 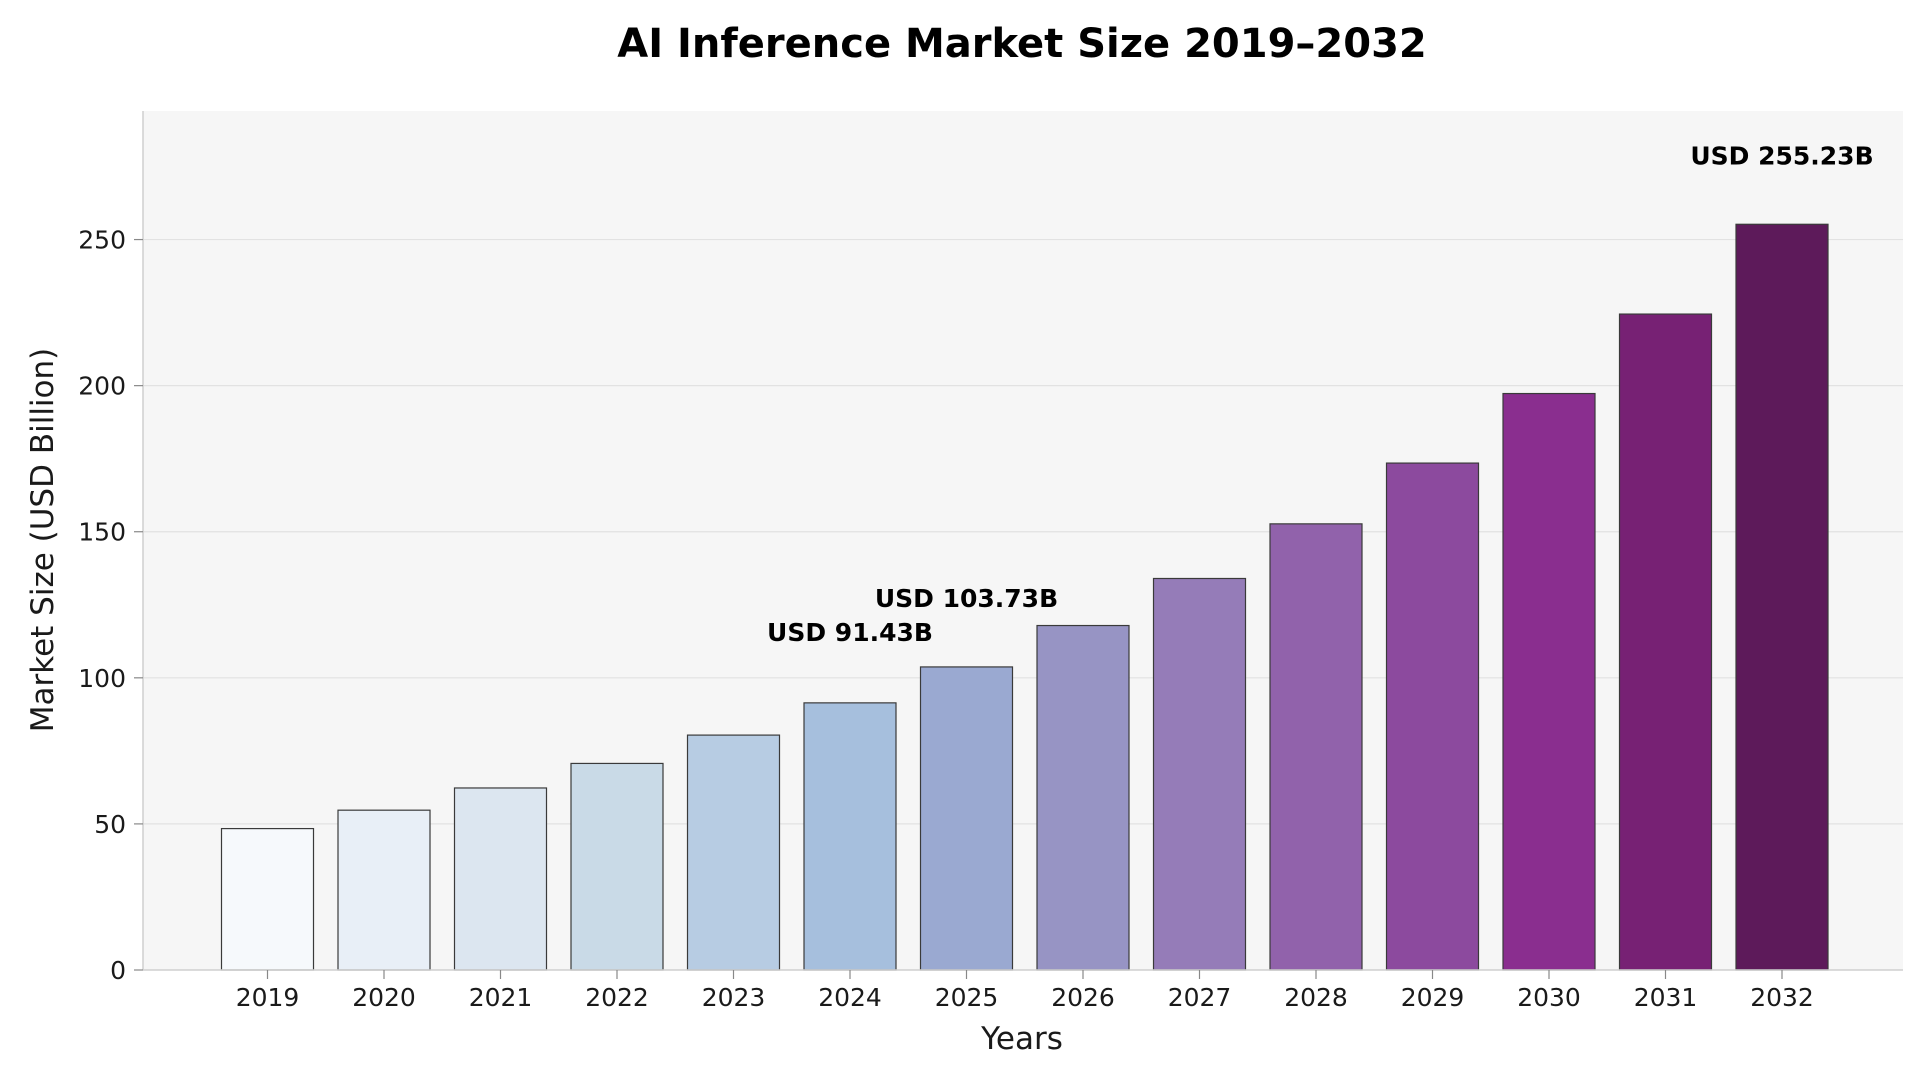 I want to click on bar-2031, so click(x=1665, y=642).